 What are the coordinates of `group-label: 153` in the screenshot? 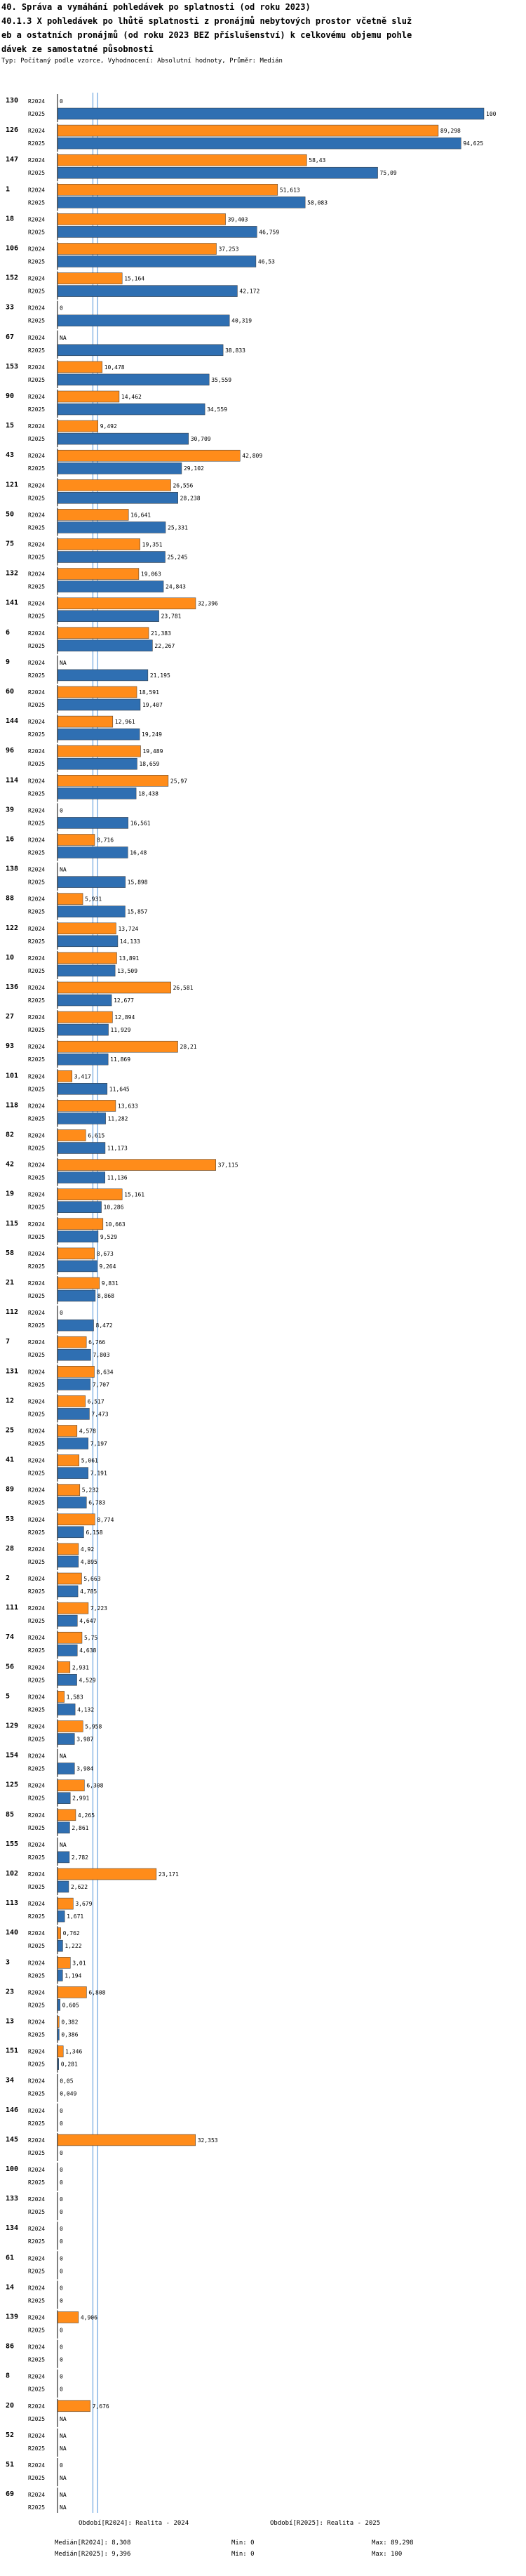 It's located at (12, 367).